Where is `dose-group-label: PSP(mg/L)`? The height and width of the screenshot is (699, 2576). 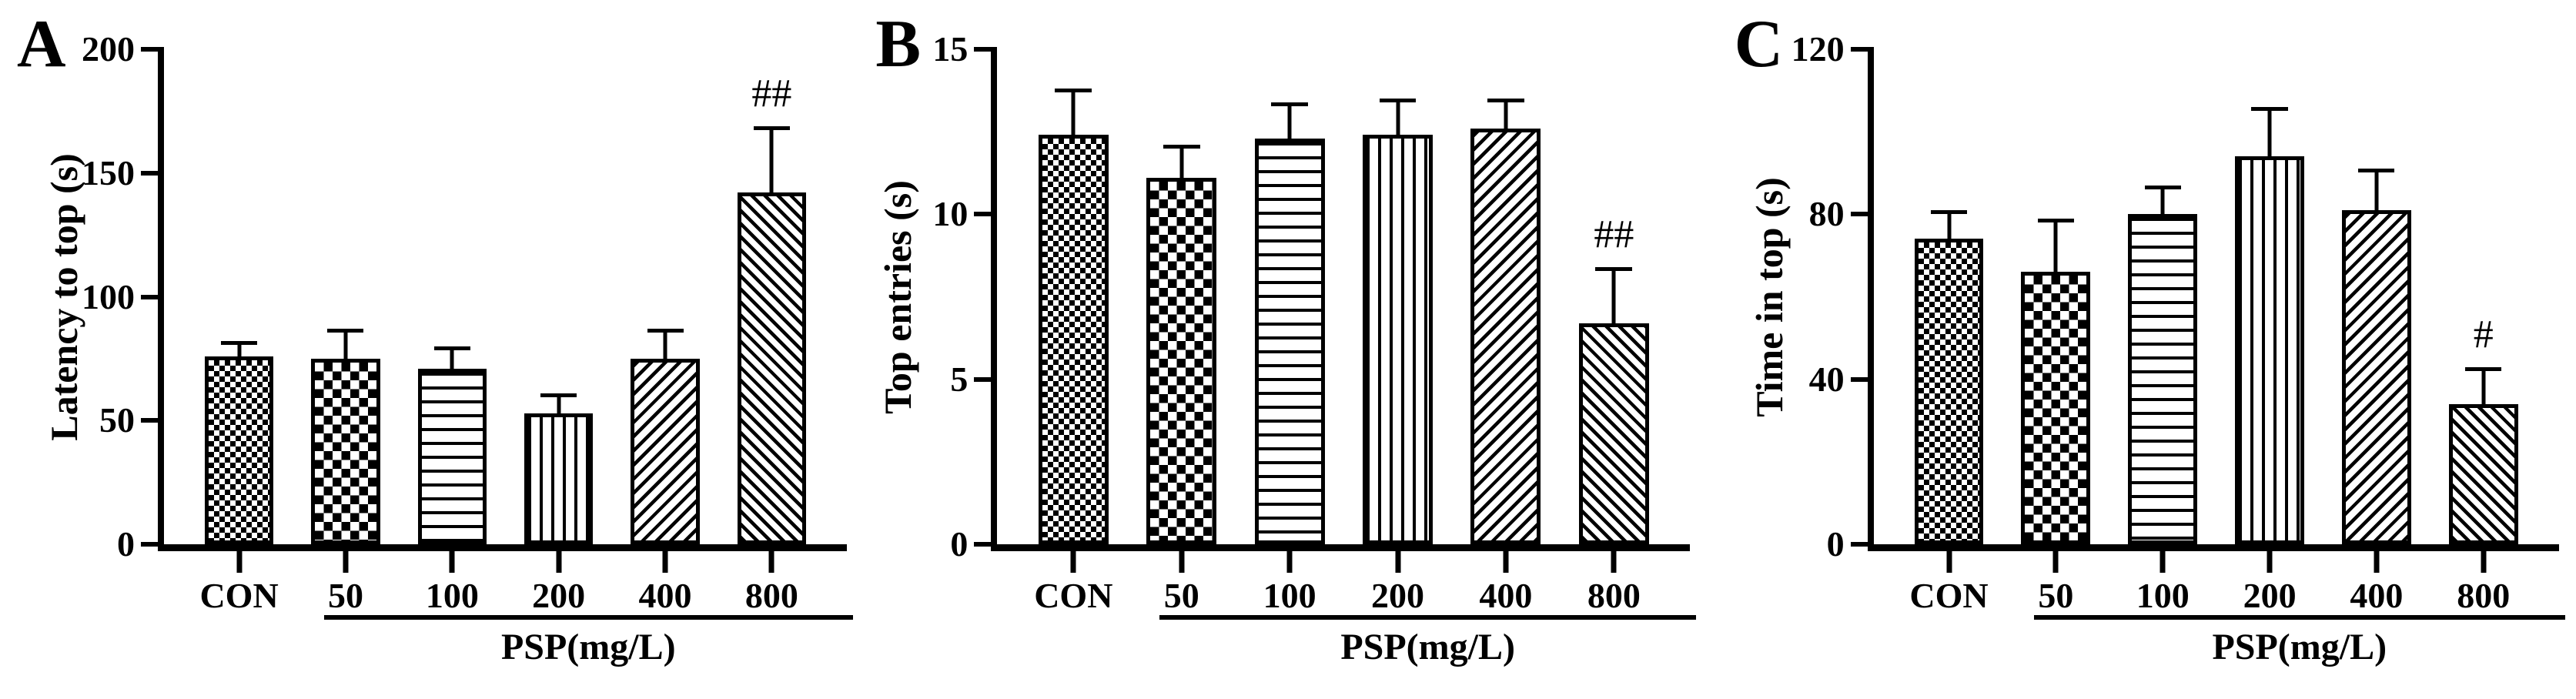 dose-group-label: PSP(mg/L) is located at coordinates (2299, 647).